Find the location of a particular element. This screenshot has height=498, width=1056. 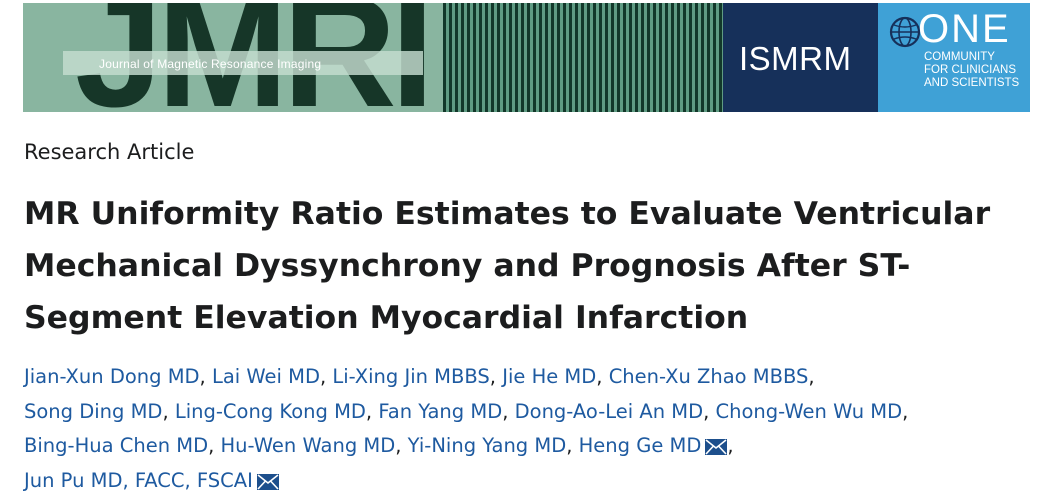

jmri-stripe-pattern is located at coordinates (583, 57).